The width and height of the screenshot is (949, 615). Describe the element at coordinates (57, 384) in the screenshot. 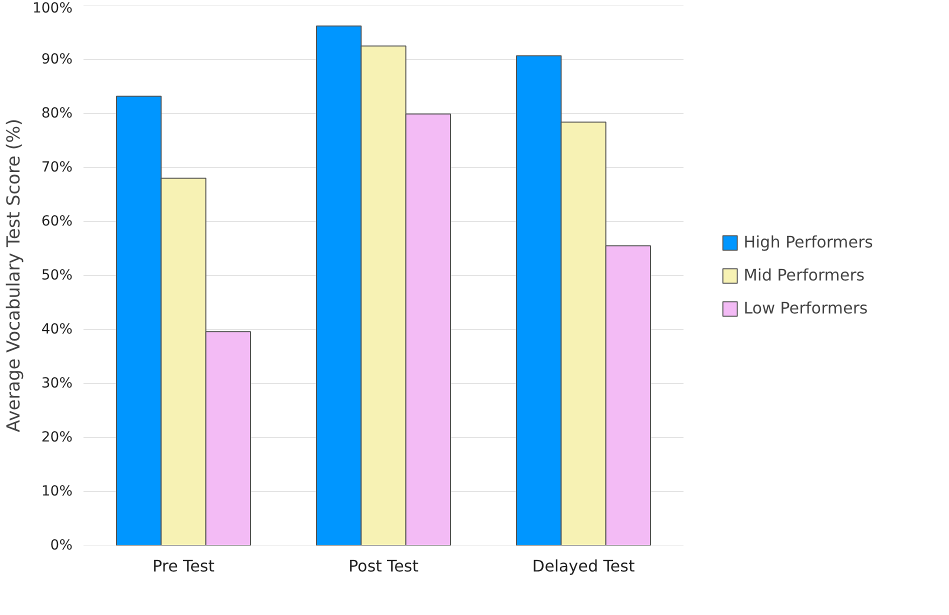

I see `y-tick-label: 30%` at that location.